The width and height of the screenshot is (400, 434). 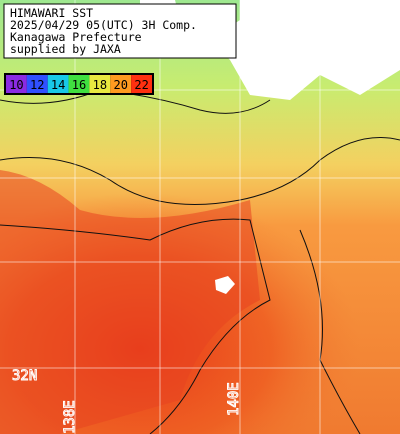 I want to click on contour, so click(x=135, y=101).